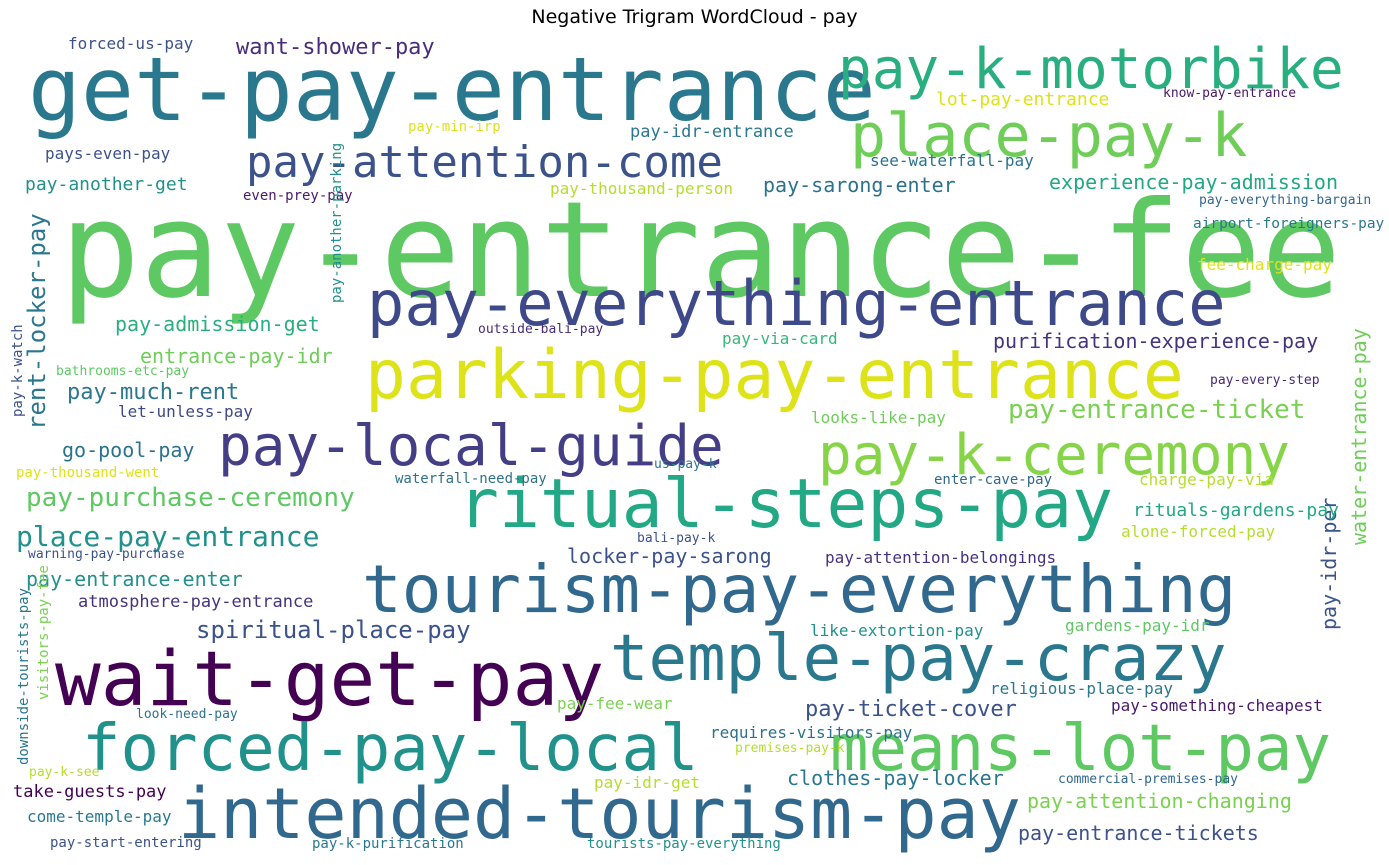 This screenshot has height=865, width=1389. What do you see at coordinates (471, 479) in the screenshot?
I see `word-waterfall-need-pay: waterfall-need-pay` at bounding box center [471, 479].